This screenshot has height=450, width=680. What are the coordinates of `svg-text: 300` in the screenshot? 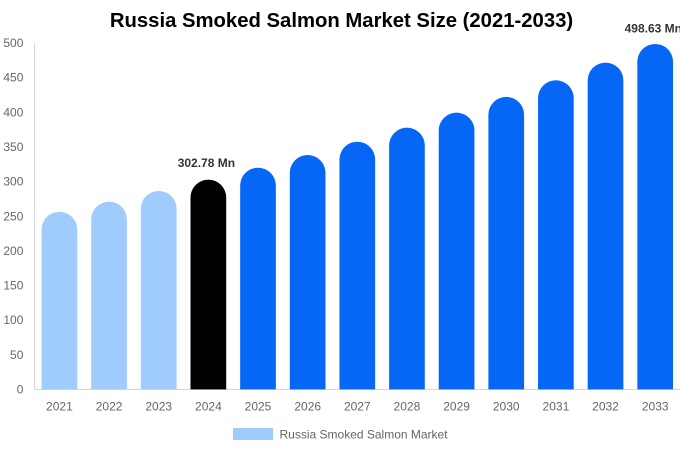 It's located at (13, 182).